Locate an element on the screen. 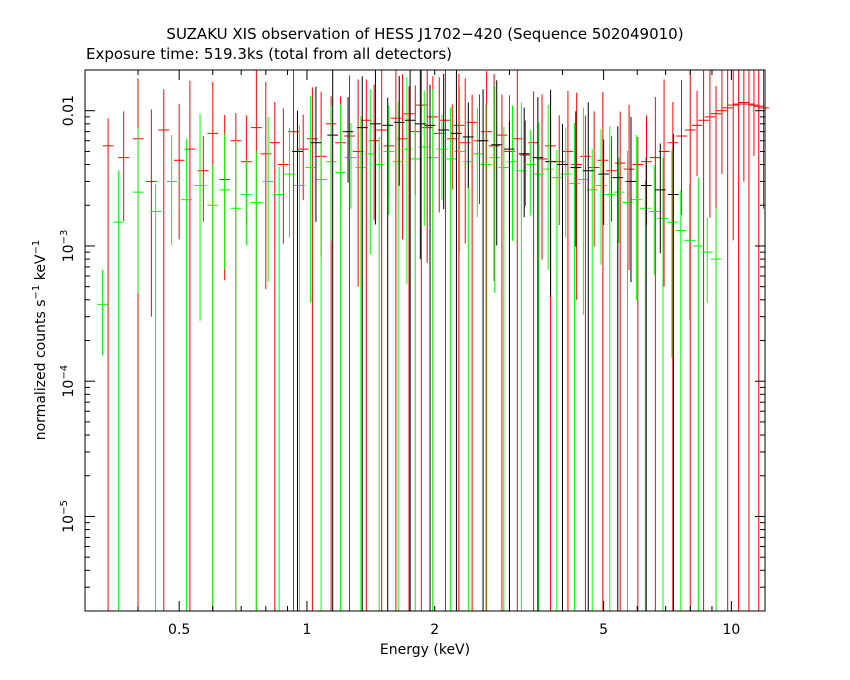 The image size is (850, 680). y-tick-exponent: −3 is located at coordinates (64, 237).